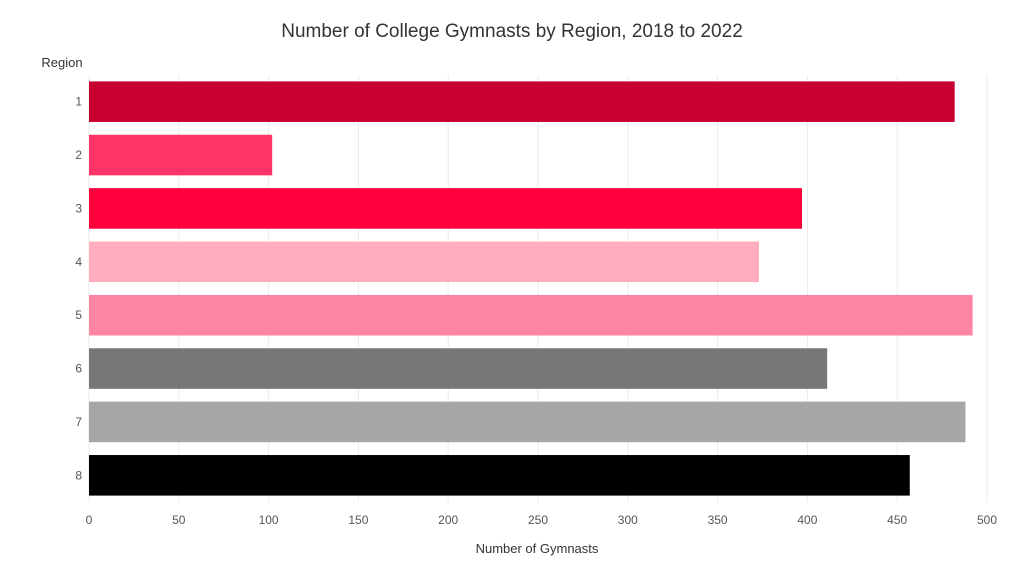  I want to click on x-tick-label: 150, so click(358, 520).